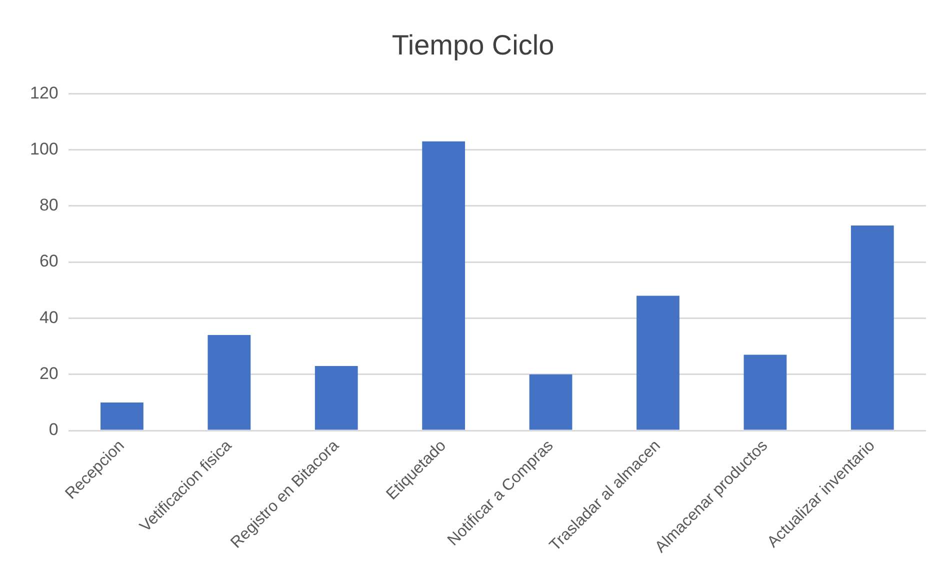 The image size is (940, 571). What do you see at coordinates (44, 92) in the screenshot?
I see `y-tick-label: 120` at bounding box center [44, 92].